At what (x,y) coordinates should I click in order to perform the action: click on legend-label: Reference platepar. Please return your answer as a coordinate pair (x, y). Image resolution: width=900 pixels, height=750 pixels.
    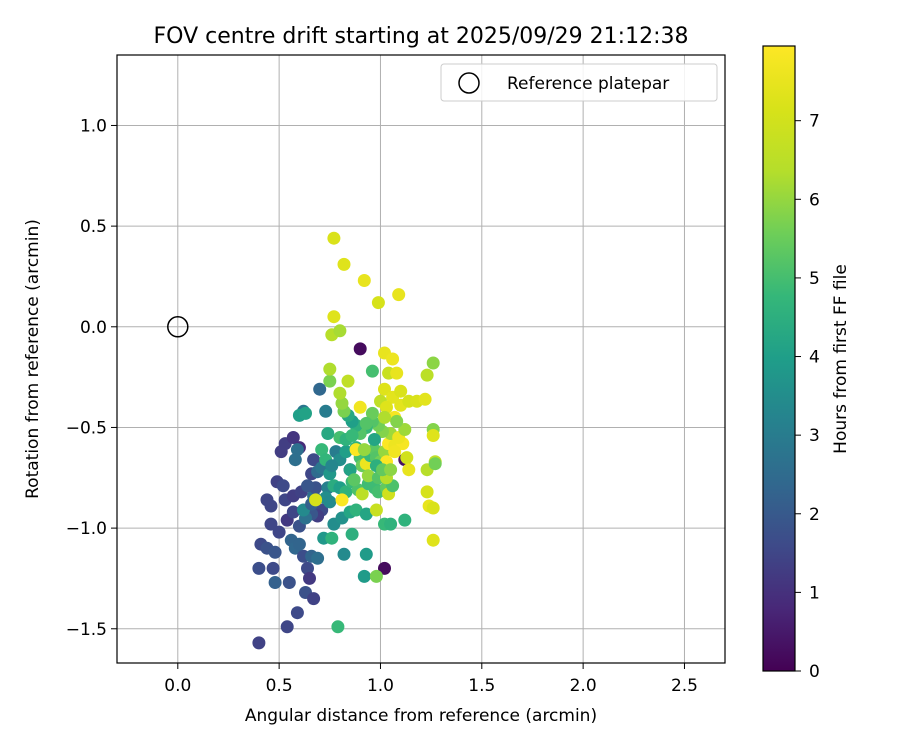
    Looking at the image, I should click on (588, 84).